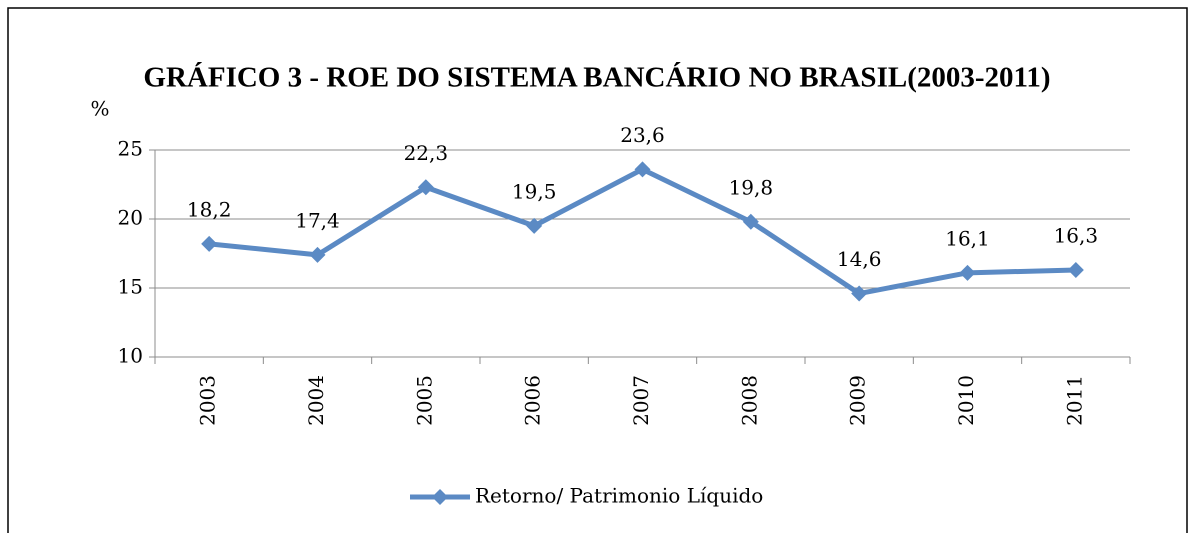 This screenshot has width=1195, height=533. Describe the element at coordinates (1076, 236) in the screenshot. I see `data-label: 16,3` at that location.